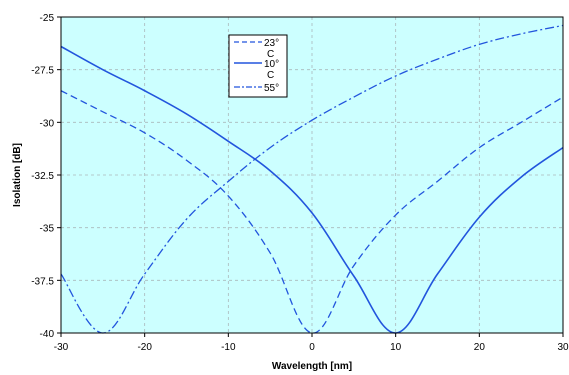 This screenshot has width=569, height=375. Describe the element at coordinates (47, 229) in the screenshot. I see `y-tick-label: -35` at that location.